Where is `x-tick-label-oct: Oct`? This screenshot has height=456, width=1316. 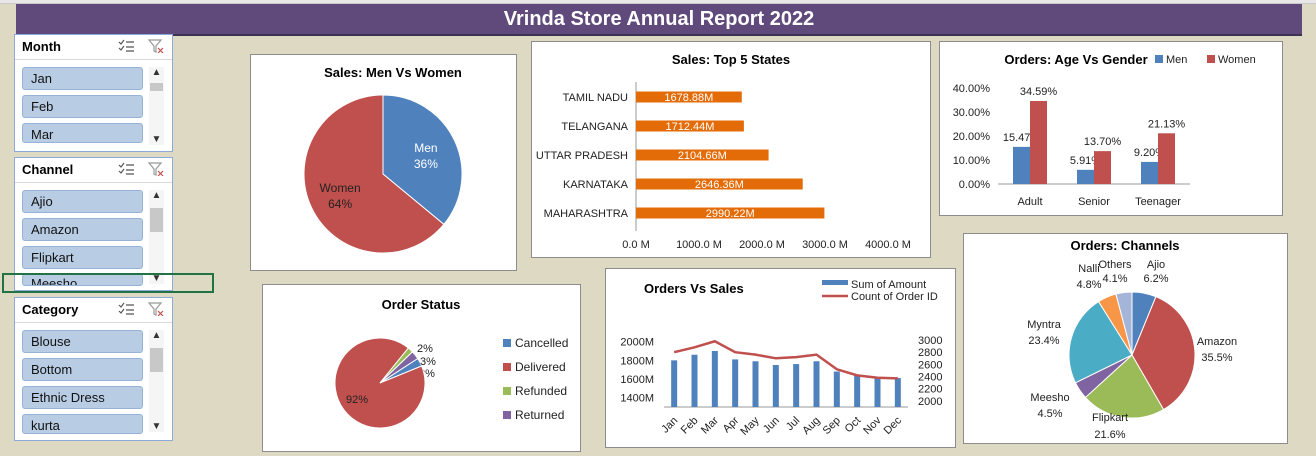 x-tick-label-oct: Oct is located at coordinates (853, 425).